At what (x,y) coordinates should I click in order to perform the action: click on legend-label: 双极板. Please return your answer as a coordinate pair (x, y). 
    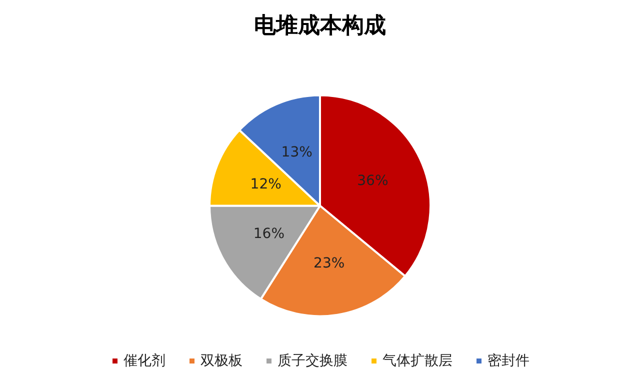
    Looking at the image, I should click on (221, 361).